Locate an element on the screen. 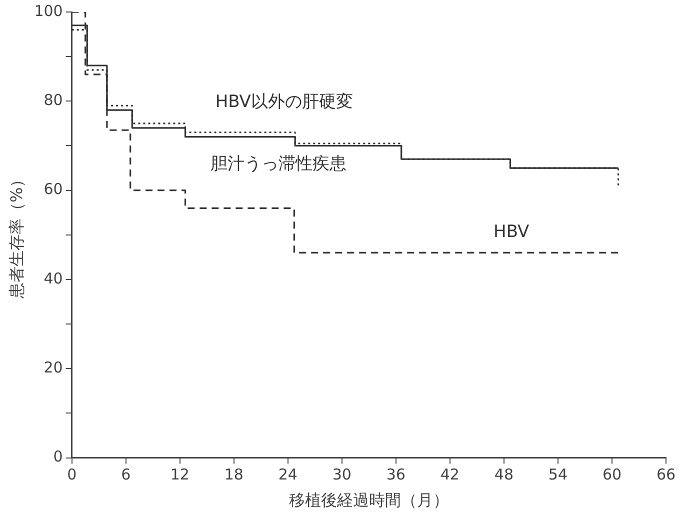 This screenshot has width=680, height=515. x-axis-title: 移植後経過時間（月） is located at coordinates (368, 500).